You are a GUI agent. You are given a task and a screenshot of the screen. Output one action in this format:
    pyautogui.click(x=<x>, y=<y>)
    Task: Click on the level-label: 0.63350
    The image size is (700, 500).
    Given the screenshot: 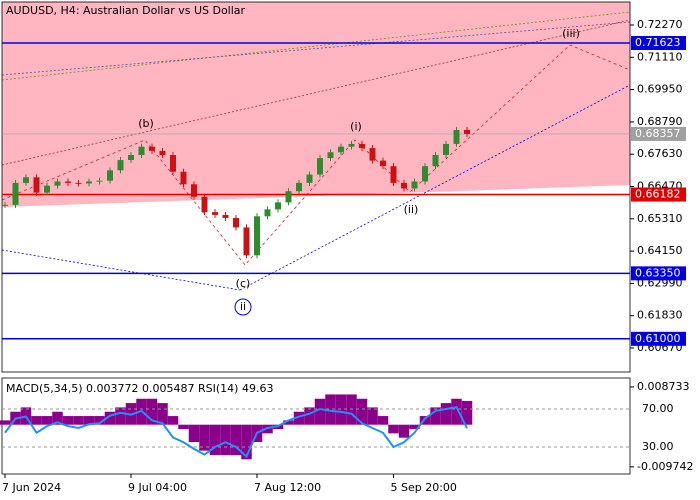 What is the action you would take?
    pyautogui.click(x=658, y=272)
    